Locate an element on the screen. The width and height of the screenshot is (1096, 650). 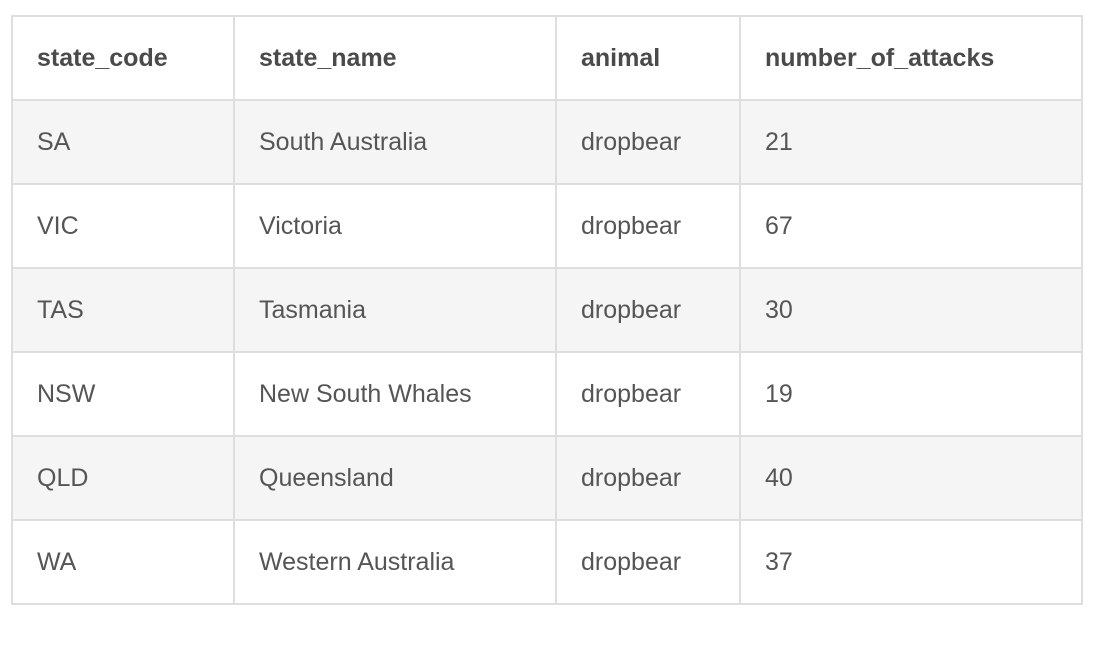
table-row: VIC Victoria dropbear 67 is located at coordinates (547, 226).